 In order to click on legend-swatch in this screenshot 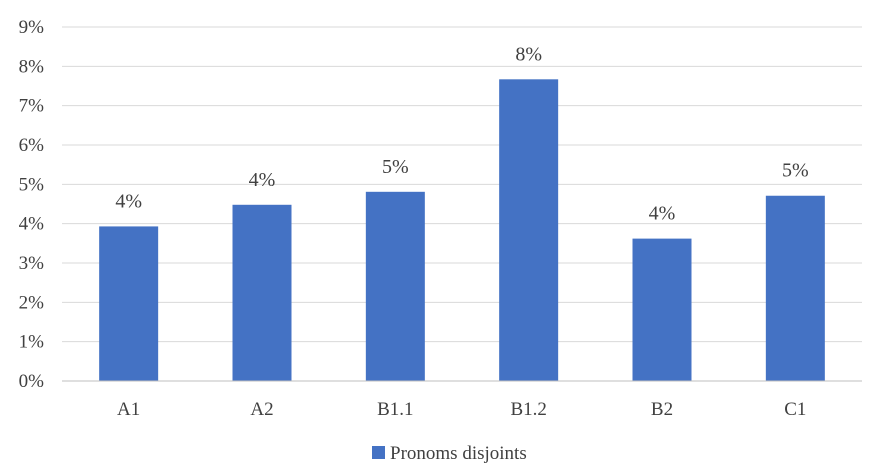, I will do `click(378, 452)`.